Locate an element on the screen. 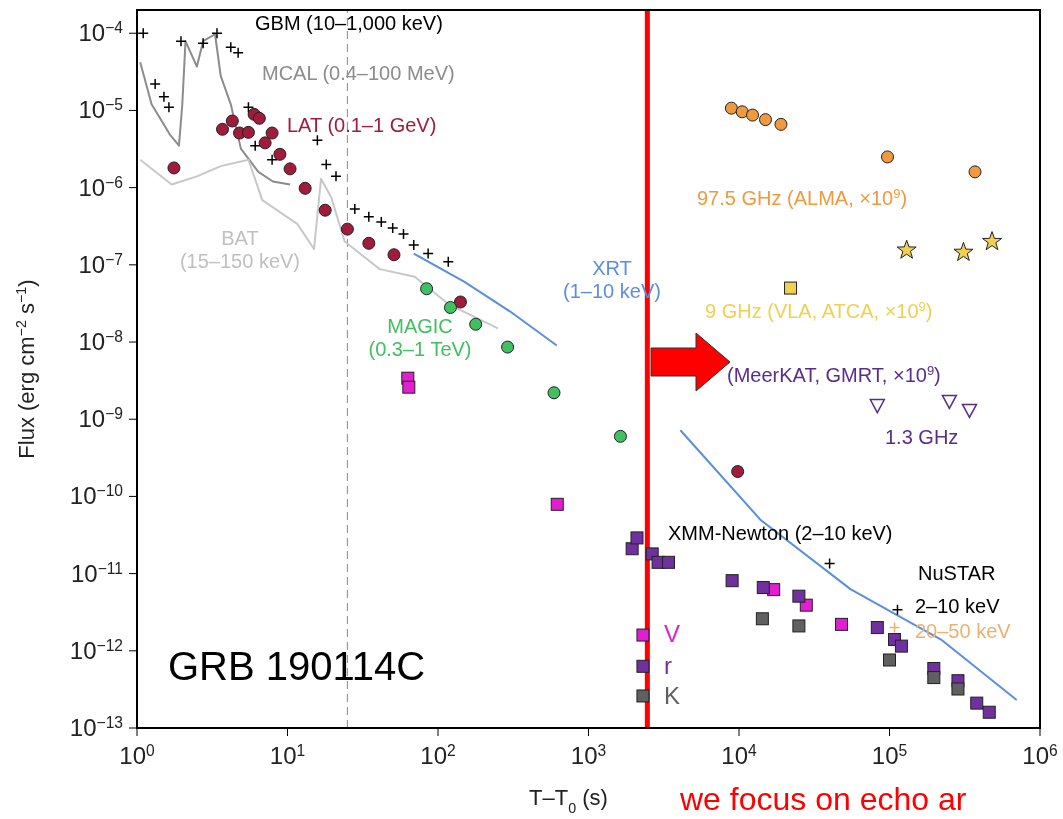  series-label: K is located at coordinates (672, 695).